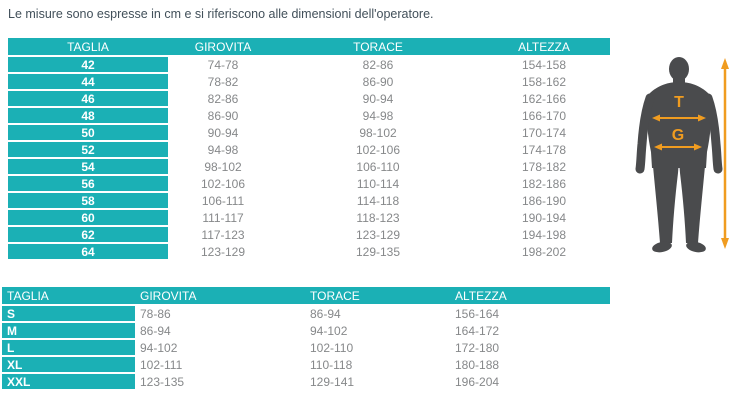 The height and width of the screenshot is (405, 756). I want to click on range-cell: 110-118, so click(377, 364).